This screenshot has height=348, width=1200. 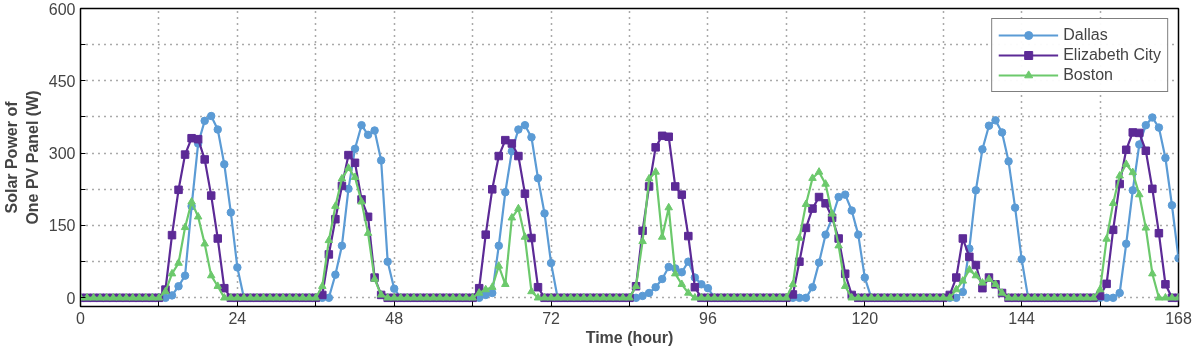 What do you see at coordinates (551, 318) in the screenshot?
I see `x-tick-label: 72` at bounding box center [551, 318].